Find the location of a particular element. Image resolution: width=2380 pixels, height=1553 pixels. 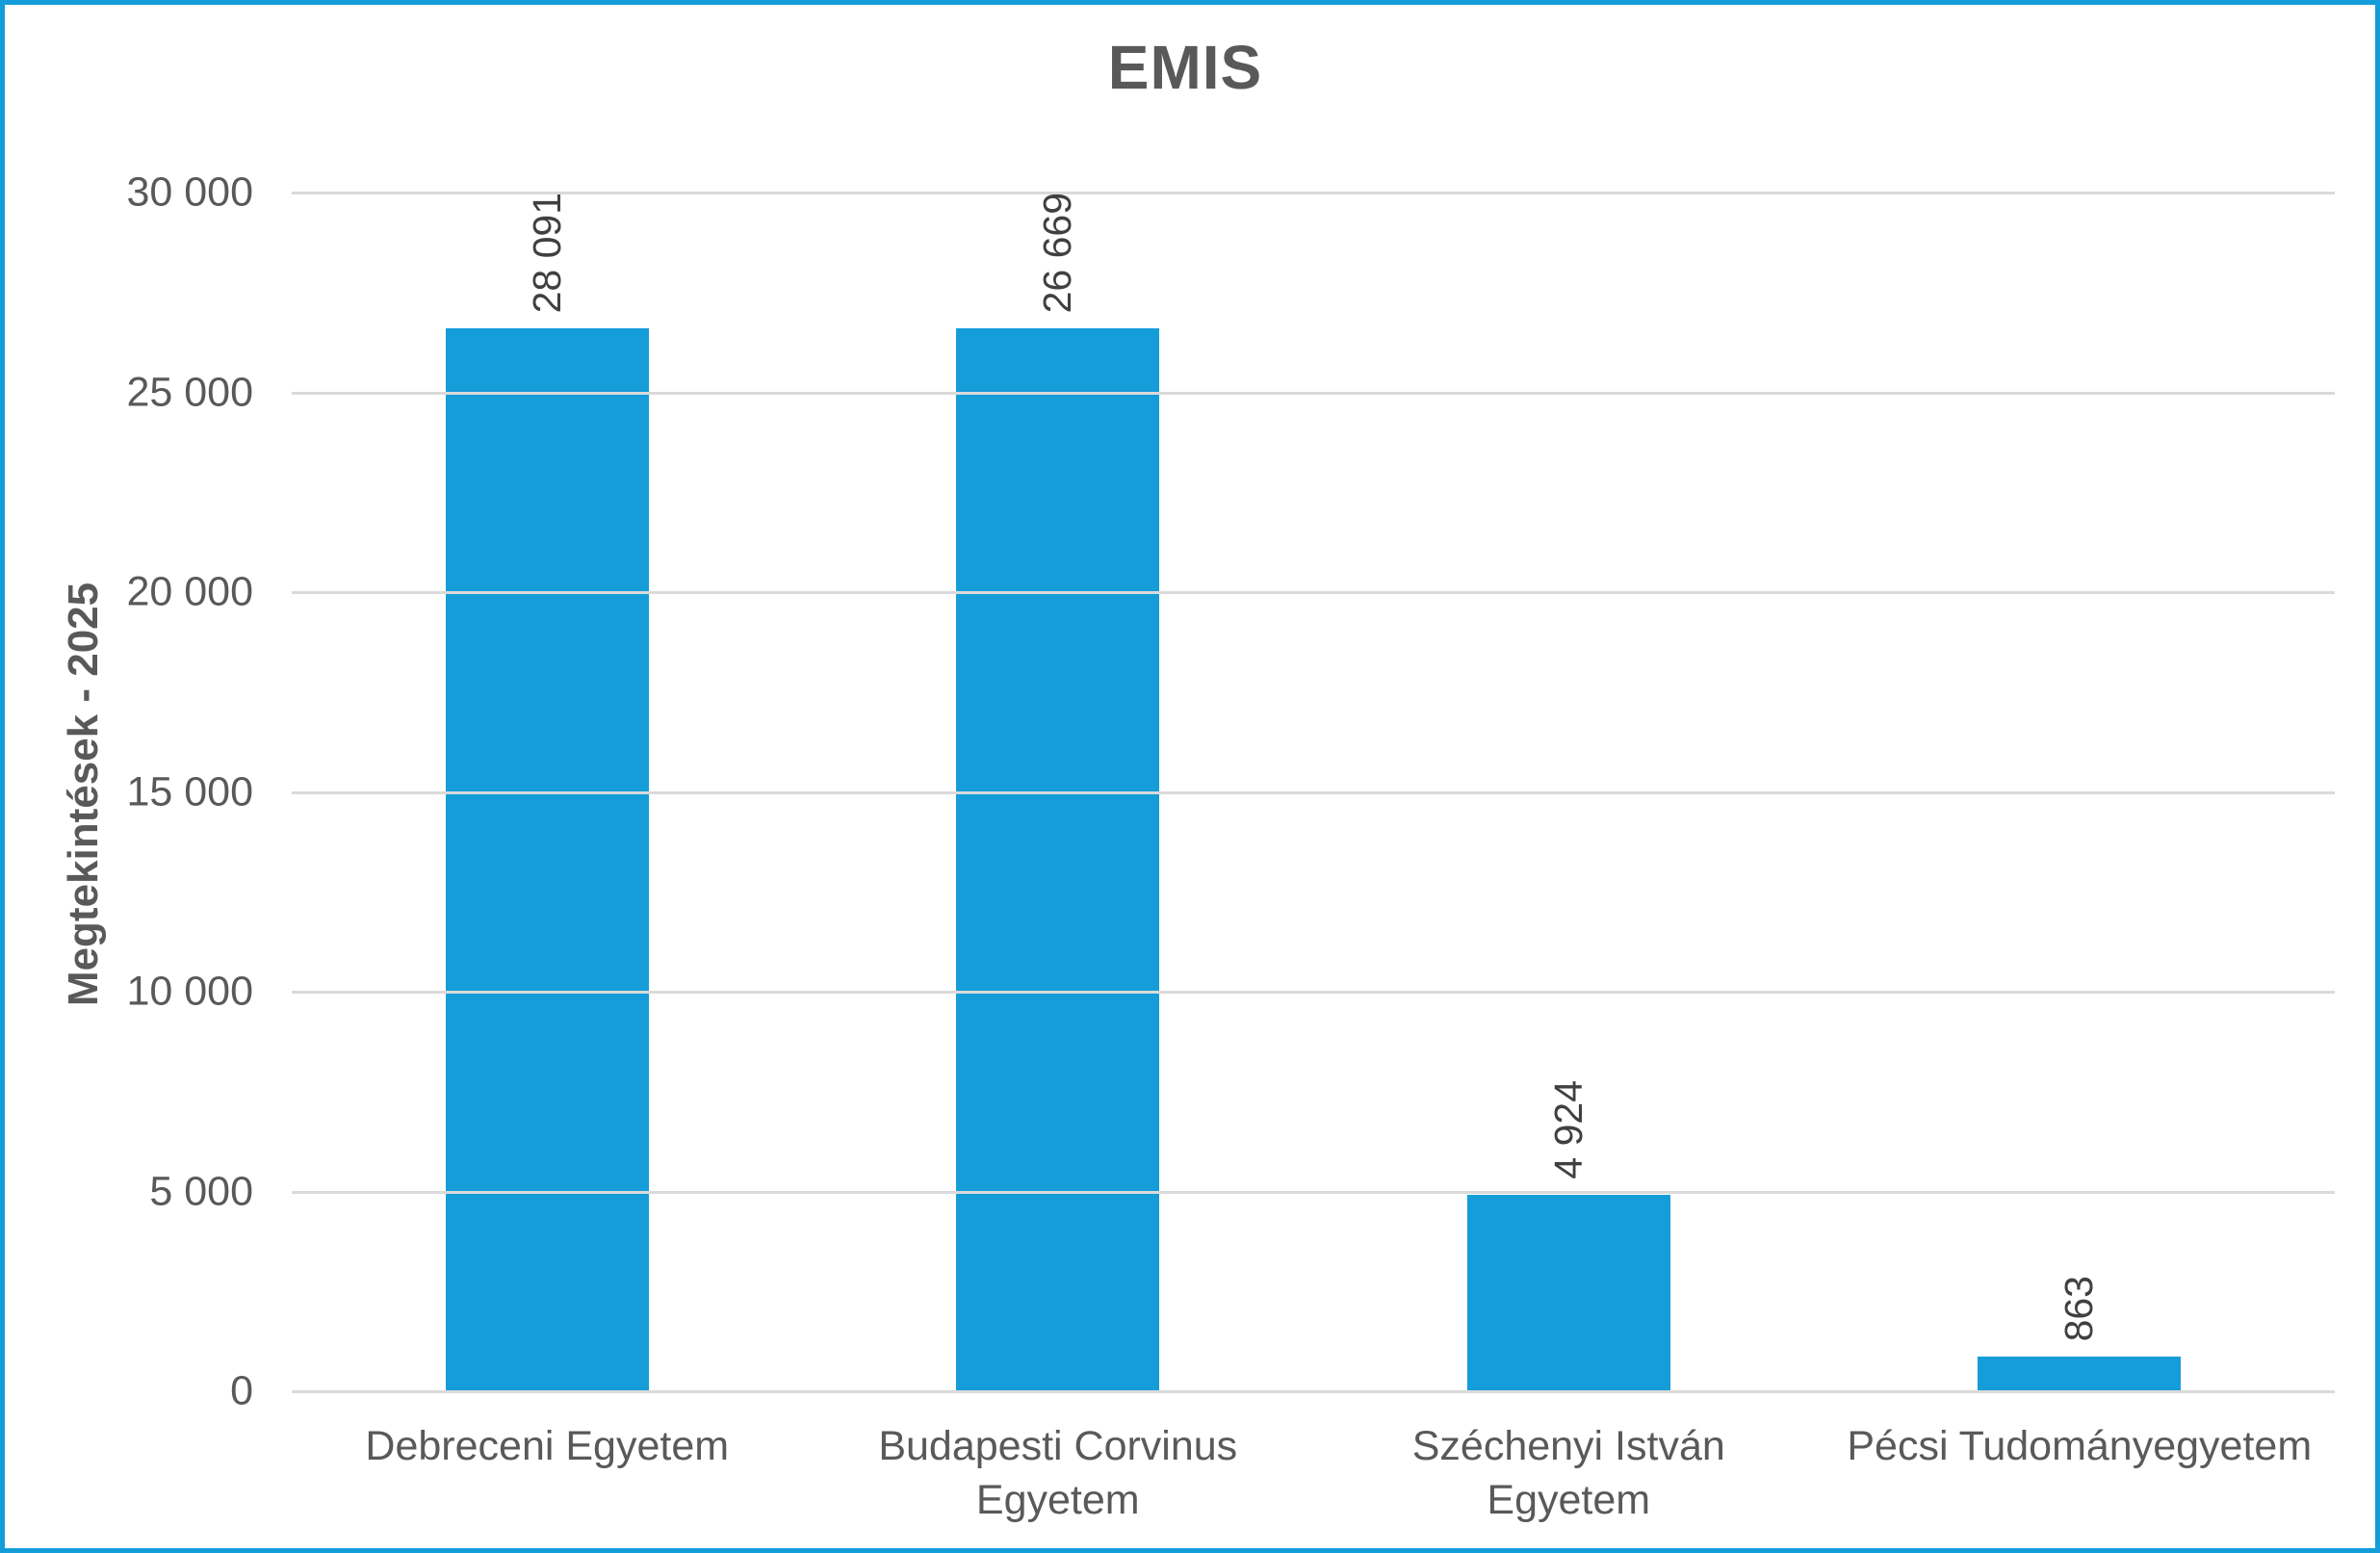

x-category-label: Széchenyi István Egyetem is located at coordinates (1568, 1473).